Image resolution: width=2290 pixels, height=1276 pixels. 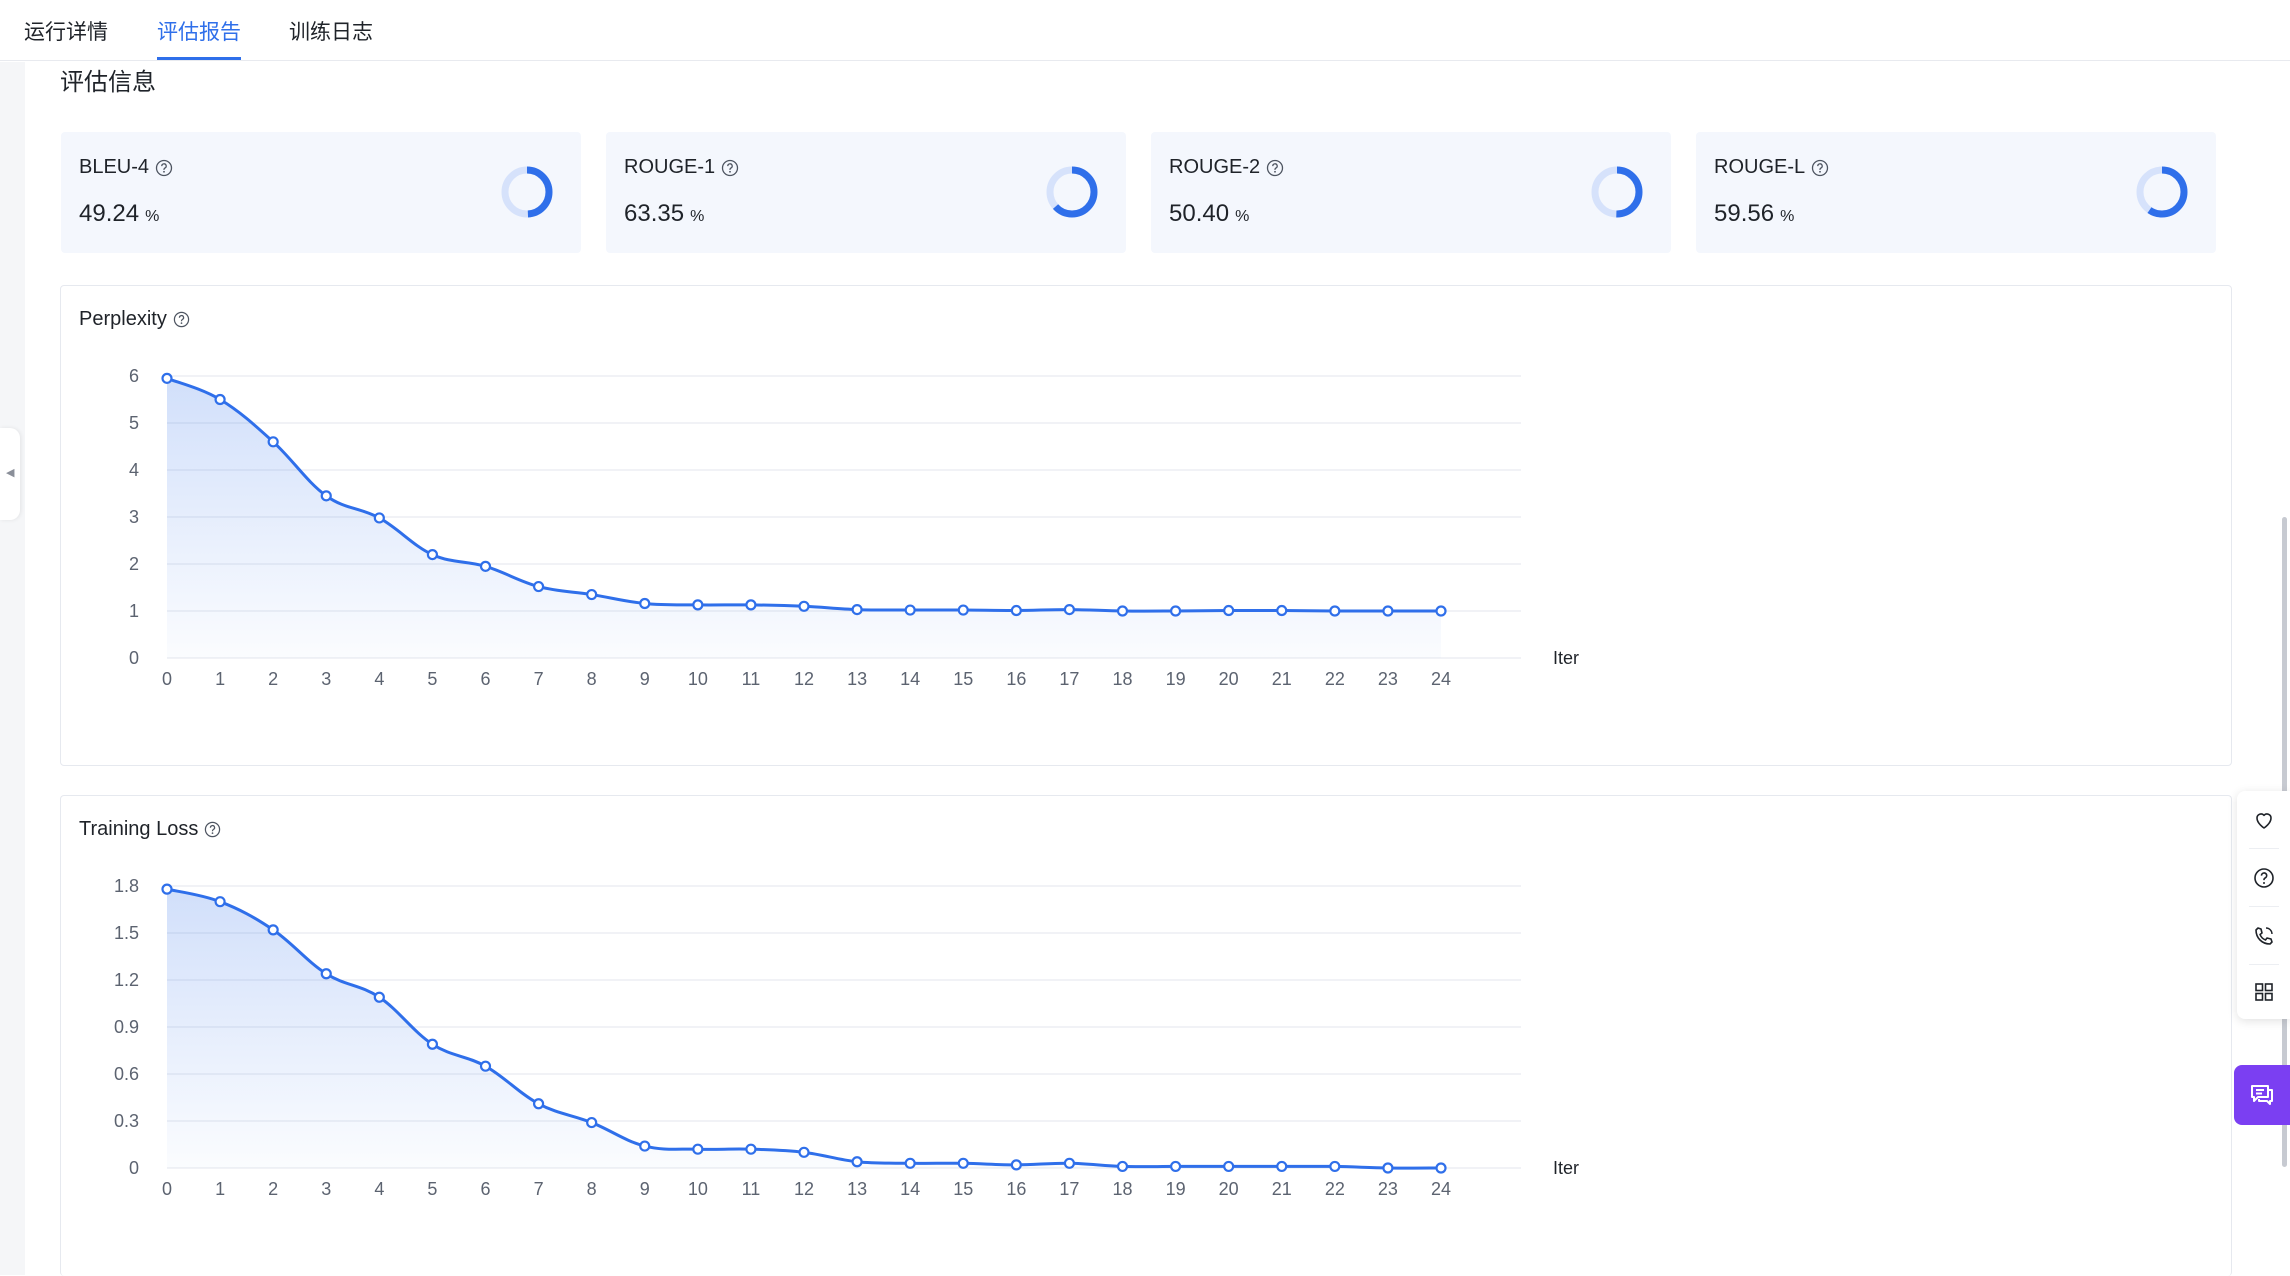 I want to click on help-circle-icon, so click(x=2263, y=877).